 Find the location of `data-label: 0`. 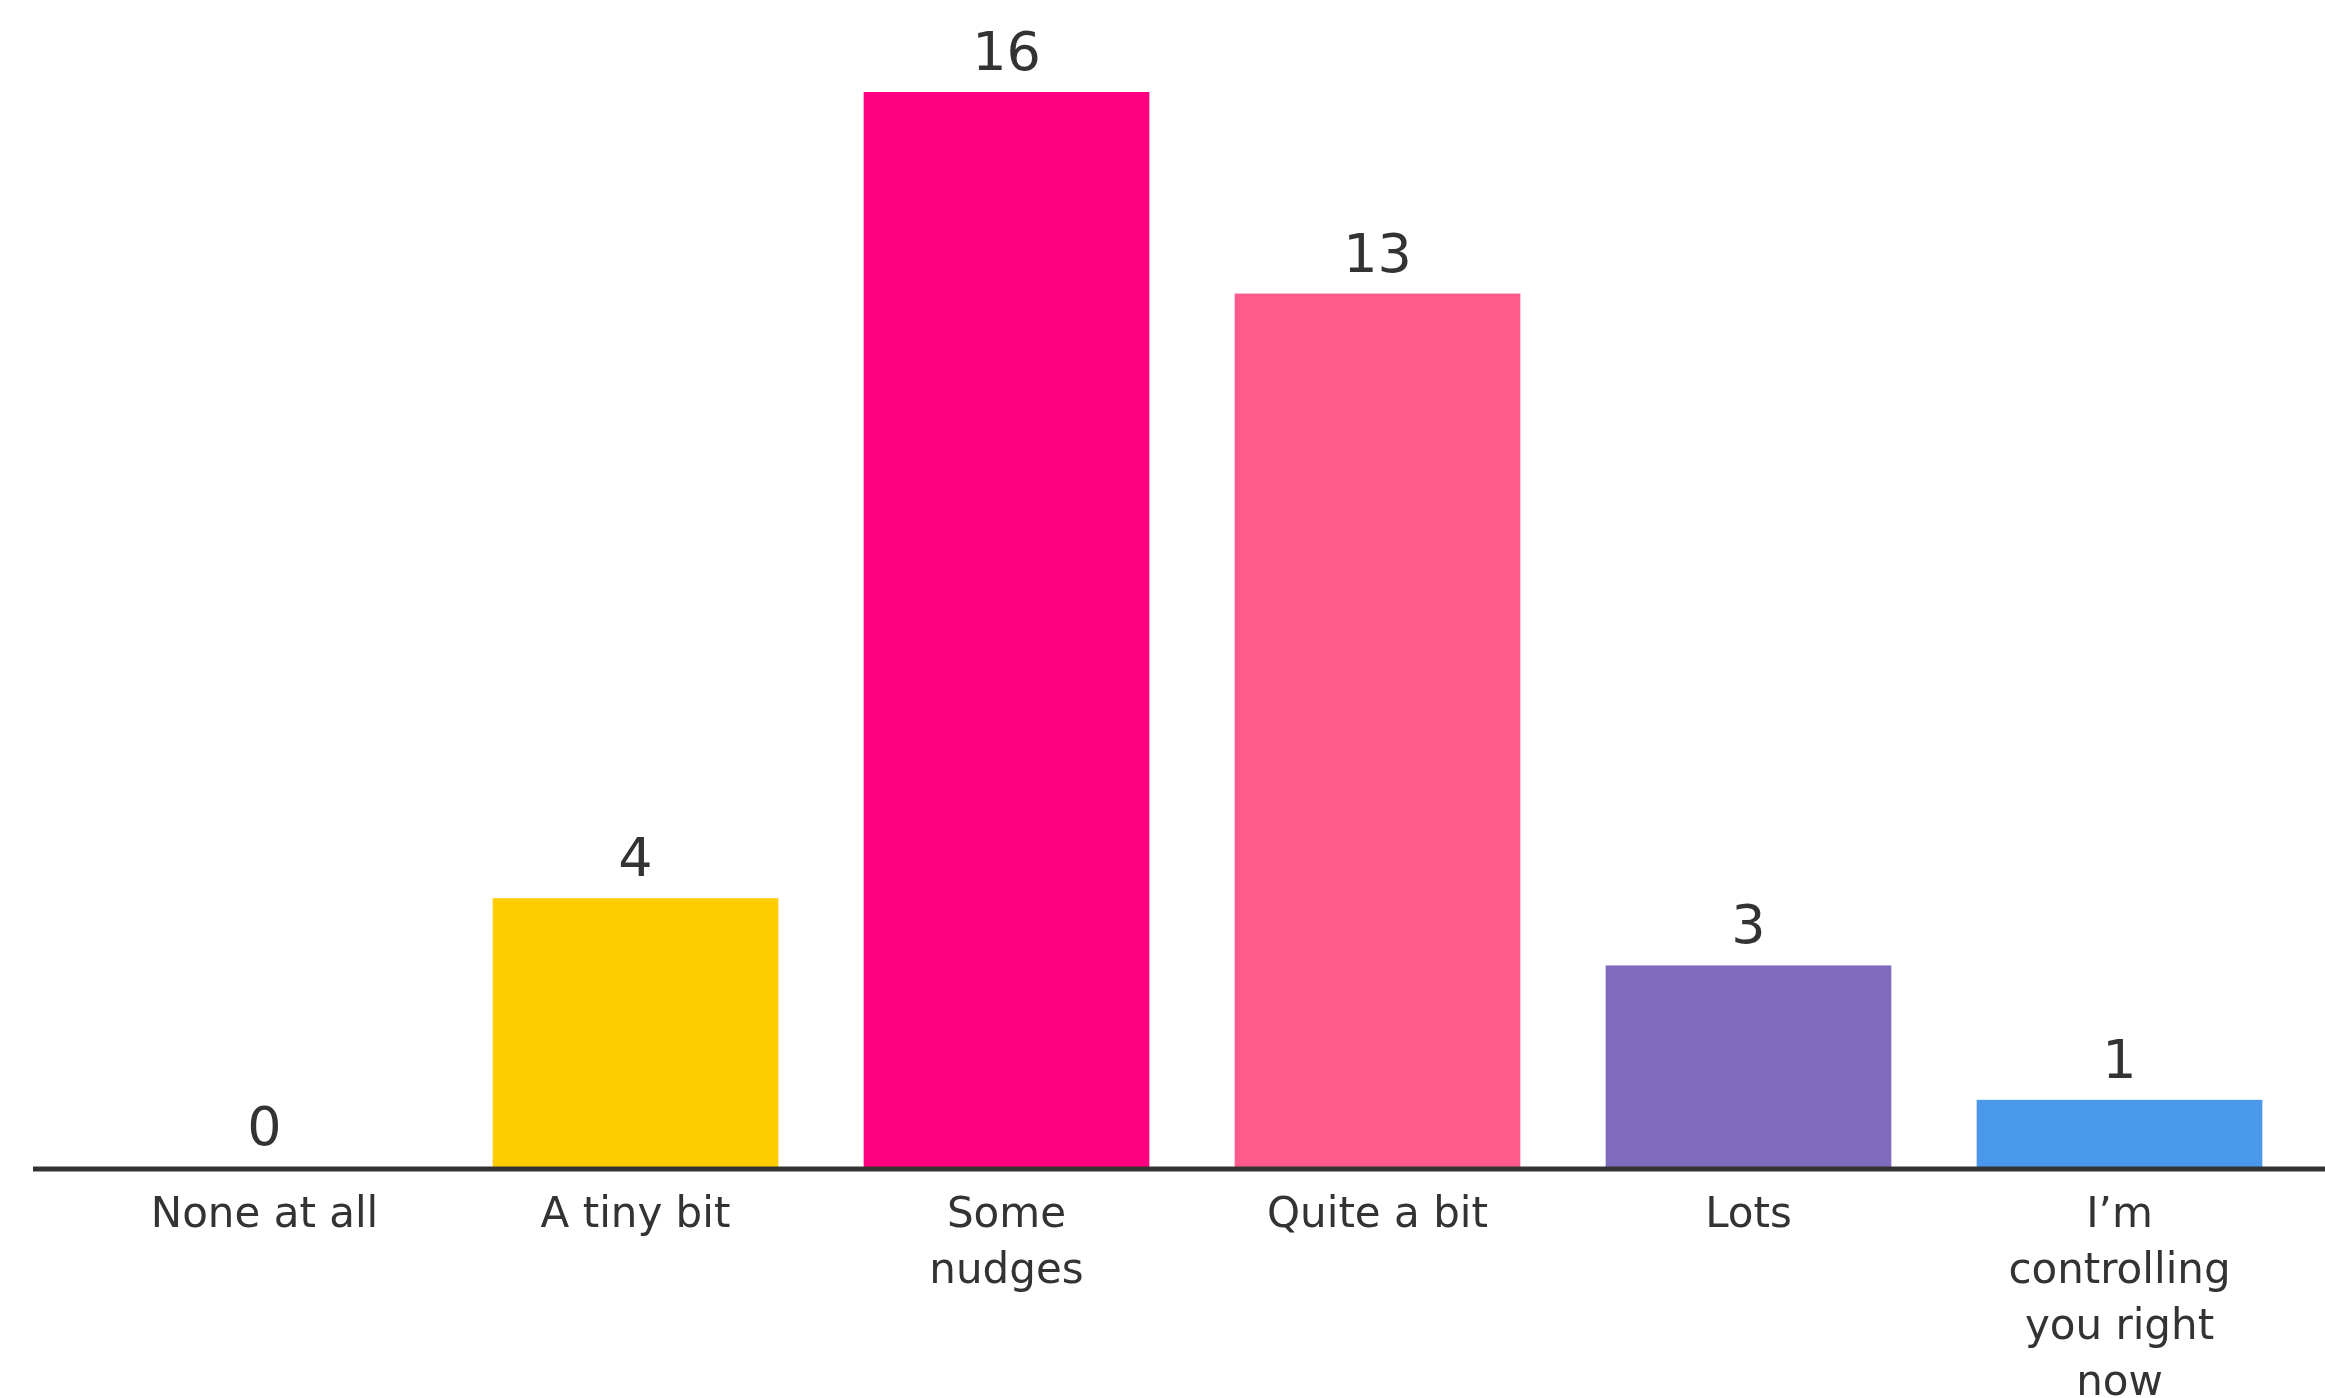

data-label: 0 is located at coordinates (264, 1126).